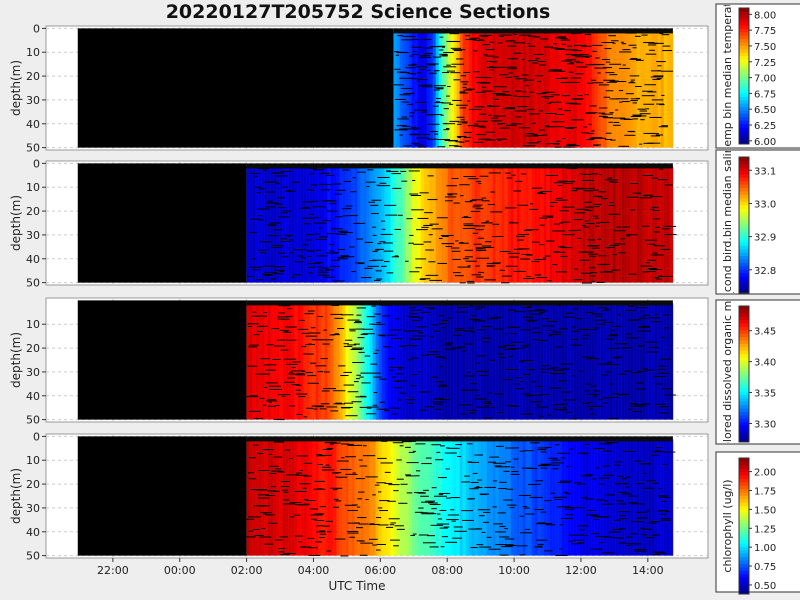 The height and width of the screenshot is (600, 800). I want to click on y-tick-label: 50, so click(33, 556).